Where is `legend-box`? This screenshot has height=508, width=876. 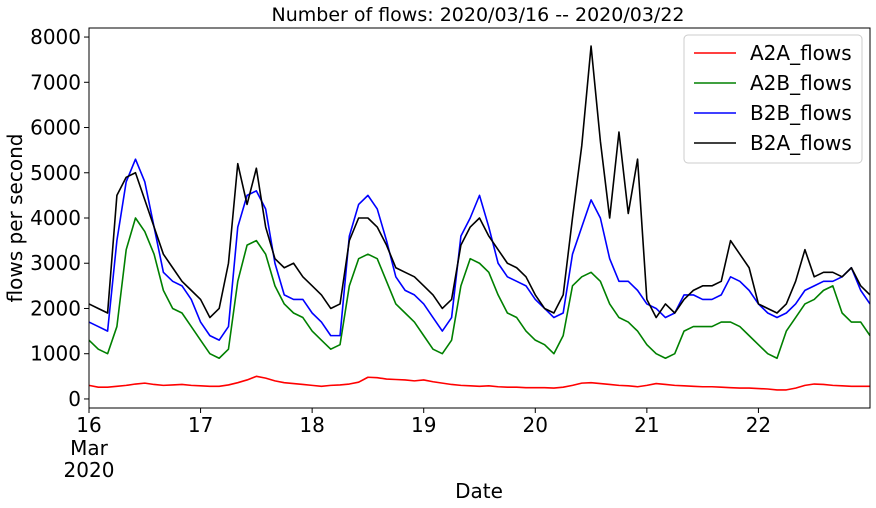
legend-box is located at coordinates (773, 99).